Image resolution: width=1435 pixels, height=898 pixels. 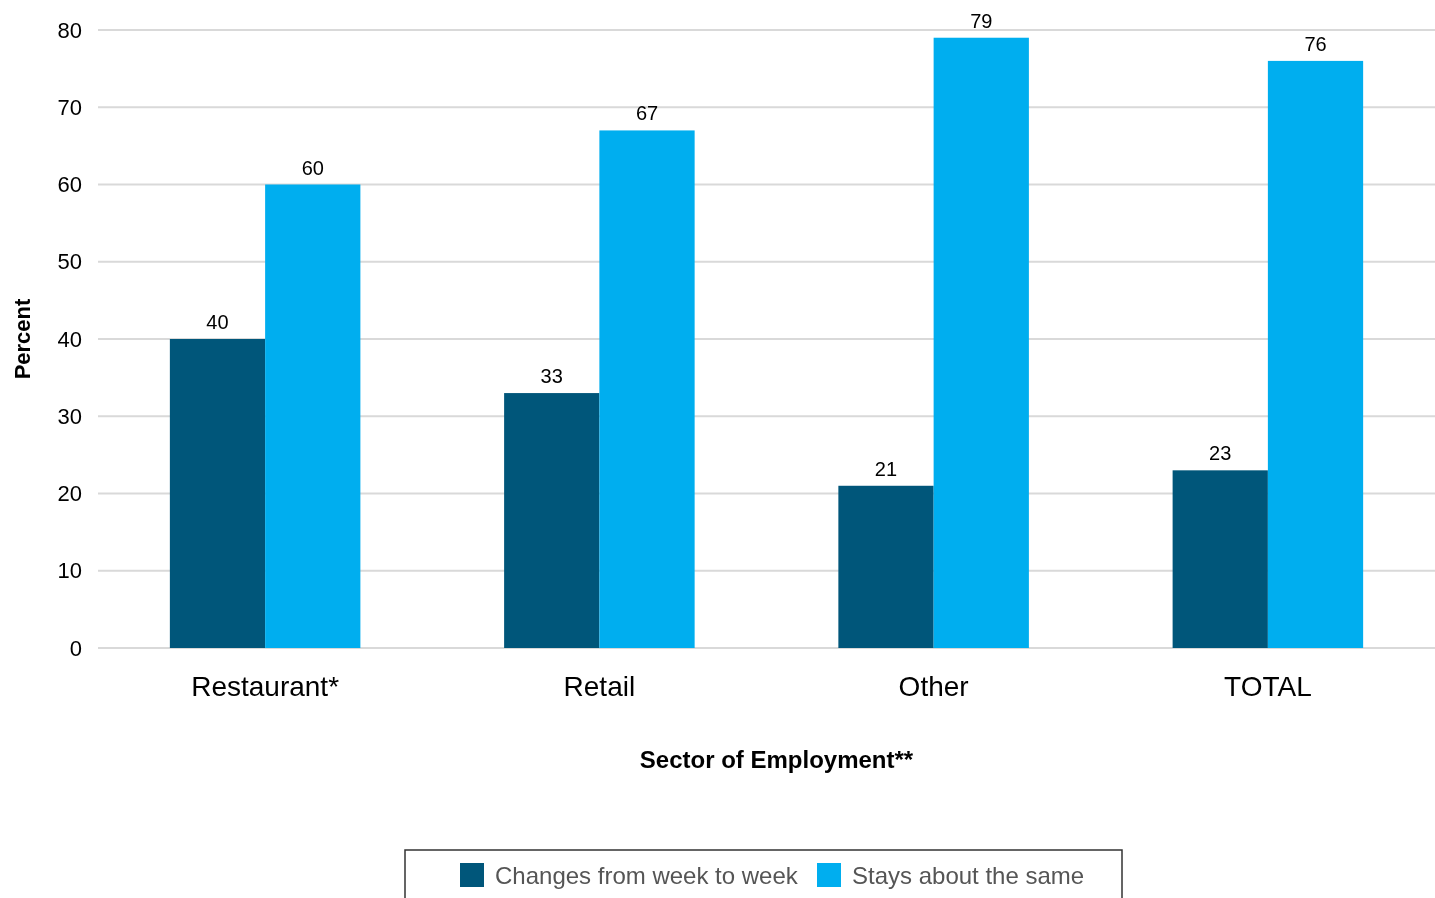 What do you see at coordinates (69, 185) in the screenshot?
I see `y-tick-label: 60` at bounding box center [69, 185].